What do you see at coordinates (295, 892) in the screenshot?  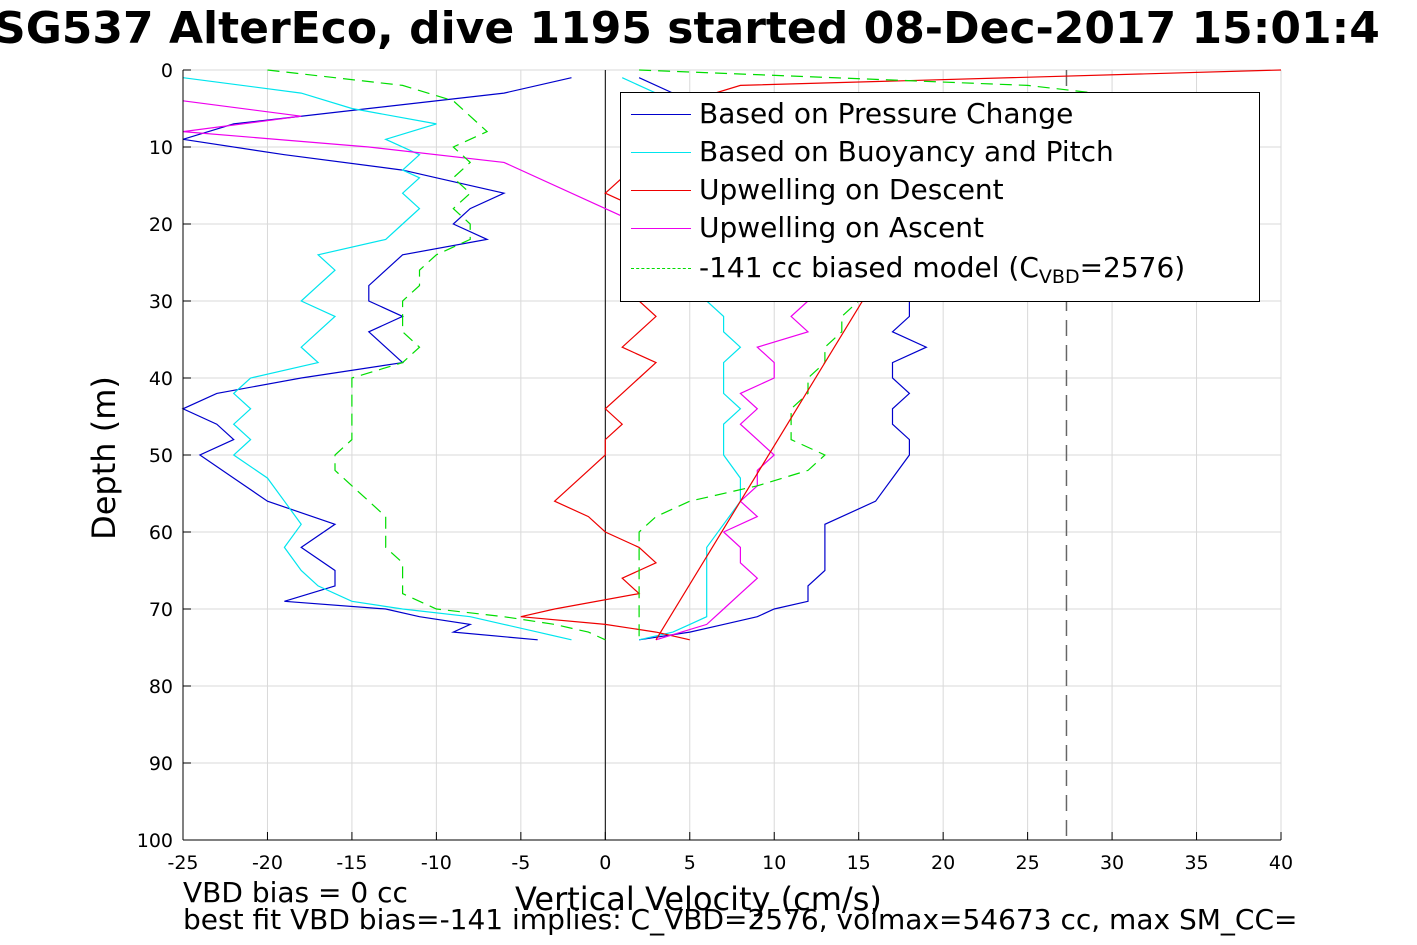 I see `footer-vbd-bias: VBD bias = 0 cc` at bounding box center [295, 892].